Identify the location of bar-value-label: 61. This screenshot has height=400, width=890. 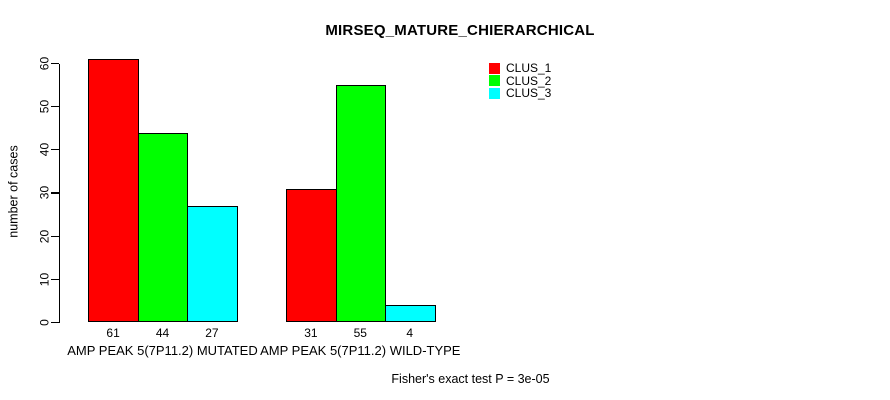
(113, 333).